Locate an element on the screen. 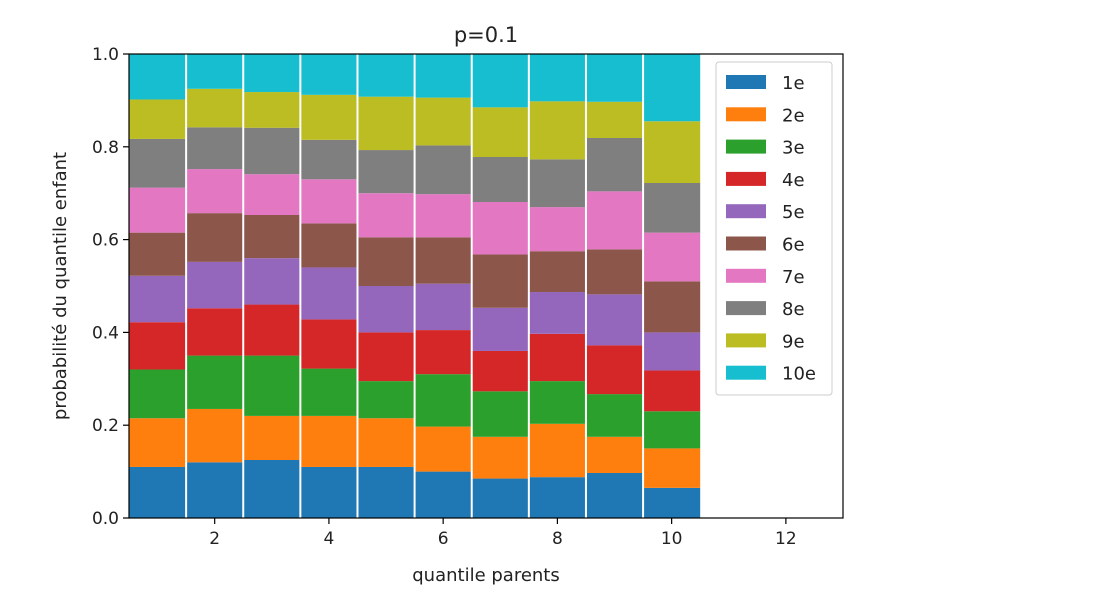 The image size is (1105, 609). y-tick-label: 0.6 is located at coordinates (105, 241).